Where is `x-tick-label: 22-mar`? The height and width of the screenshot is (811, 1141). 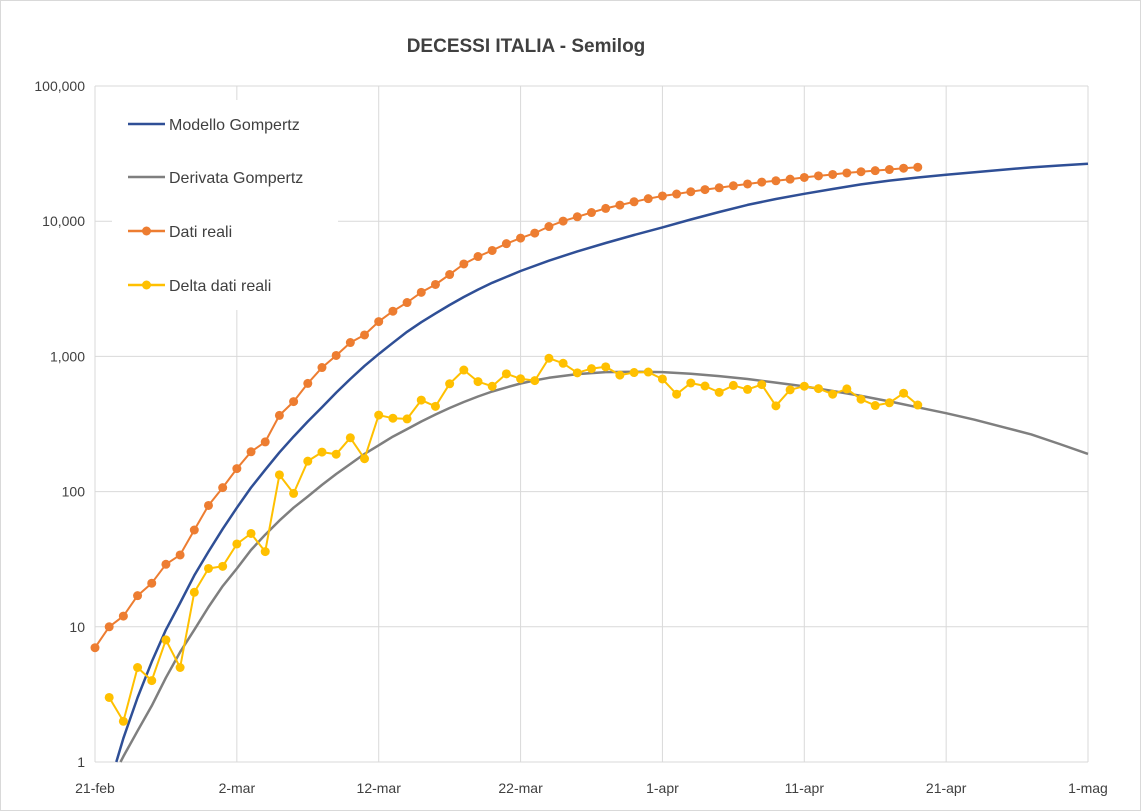
x-tick-label: 22-mar is located at coordinates (520, 788).